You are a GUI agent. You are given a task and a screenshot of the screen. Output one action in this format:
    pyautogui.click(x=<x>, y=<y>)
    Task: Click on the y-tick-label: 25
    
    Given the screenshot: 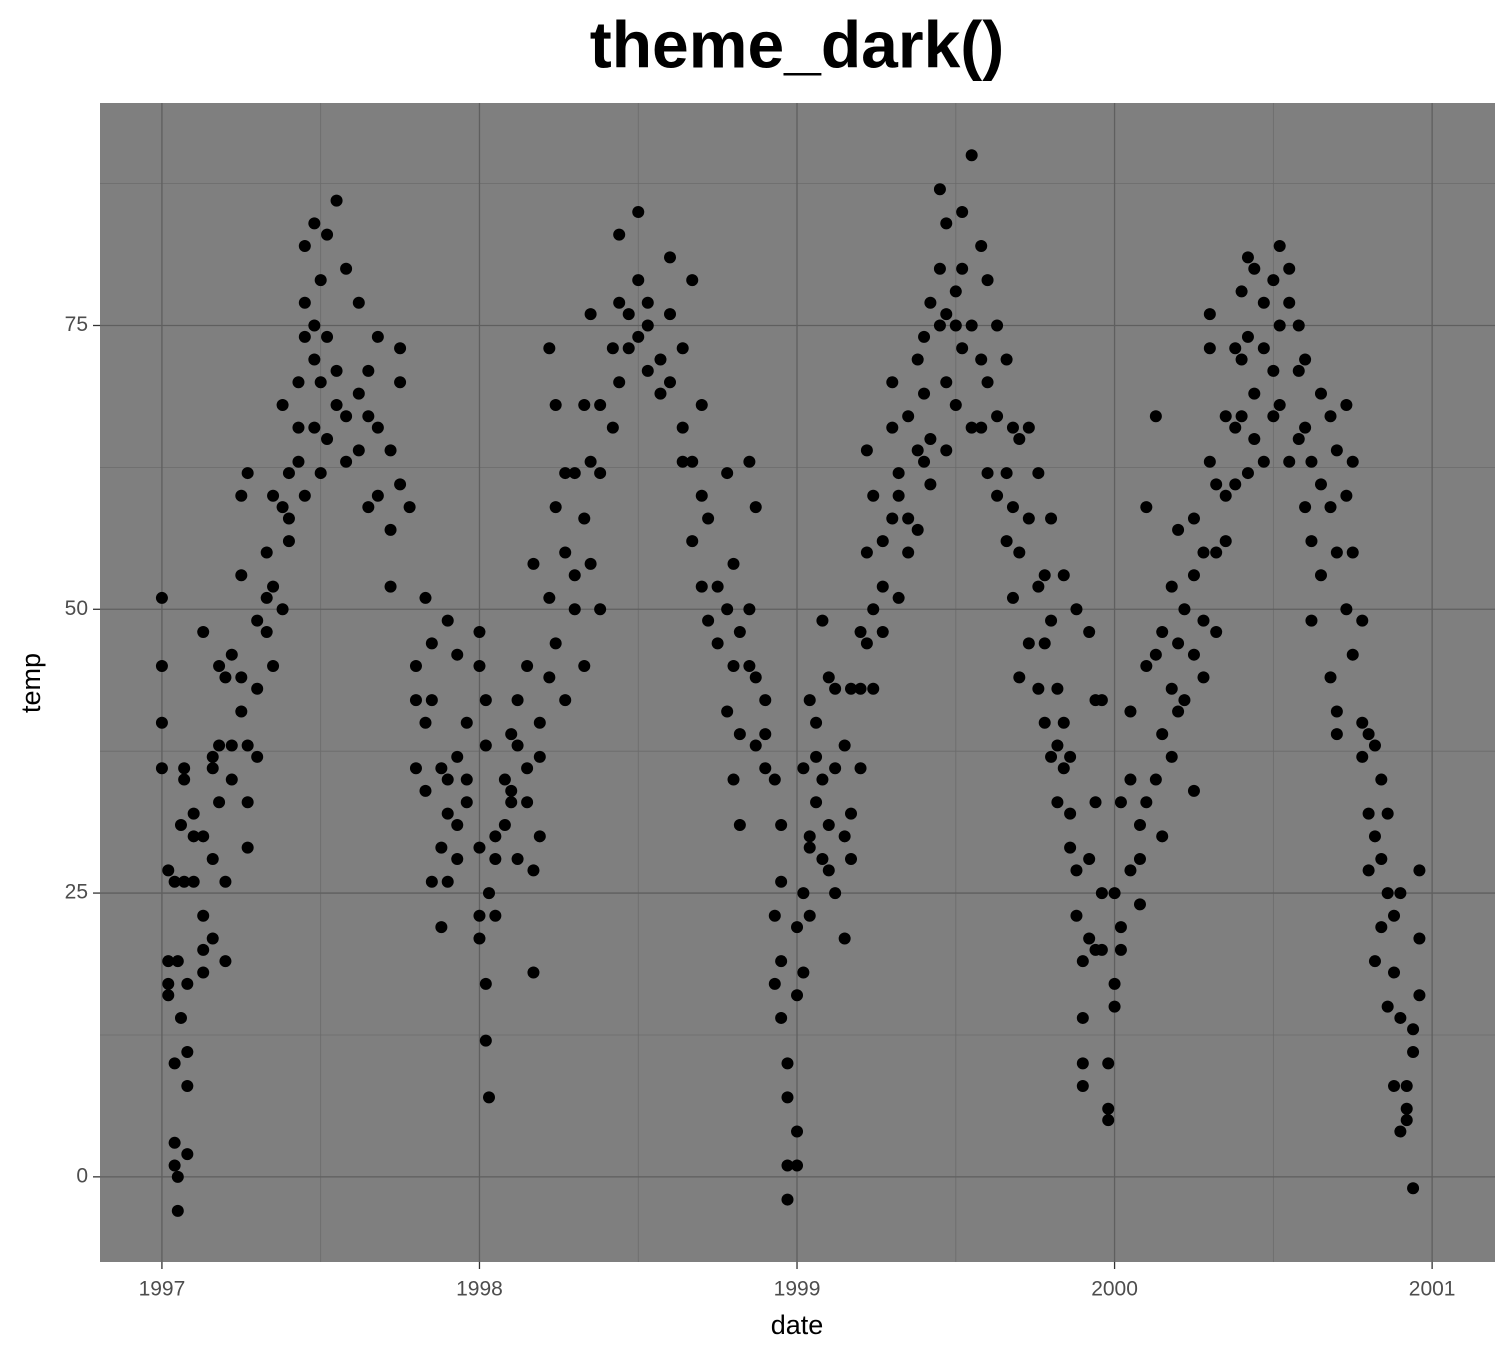 What is the action you would take?
    pyautogui.click(x=76, y=892)
    